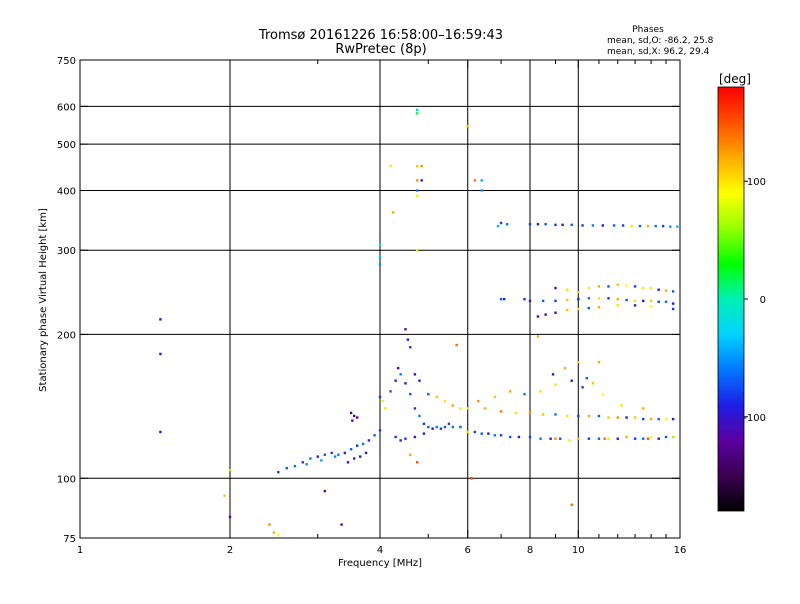 This screenshot has height=604, width=800. I want to click on colorbar-tick-label: 100, so click(756, 182).